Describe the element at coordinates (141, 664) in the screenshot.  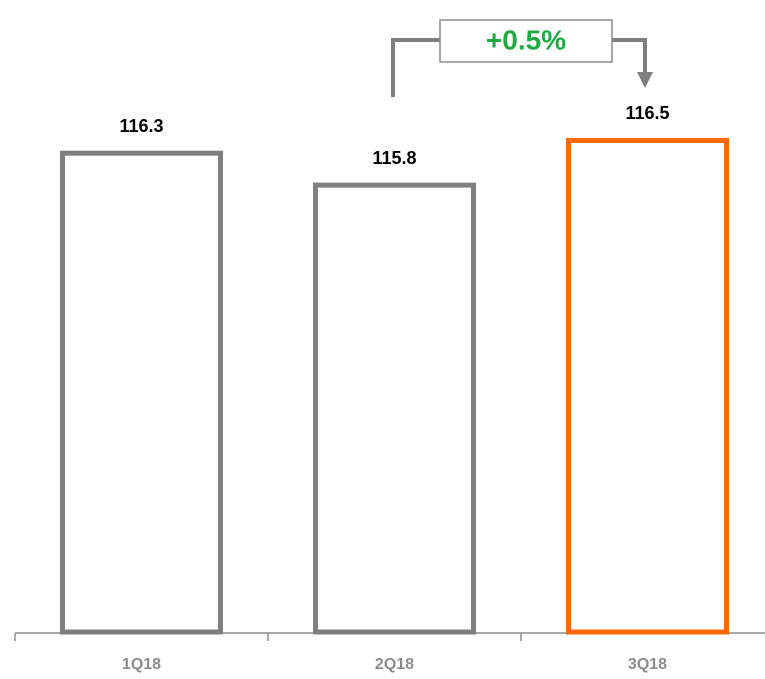
I see `x-tick-label: 1Q18` at that location.